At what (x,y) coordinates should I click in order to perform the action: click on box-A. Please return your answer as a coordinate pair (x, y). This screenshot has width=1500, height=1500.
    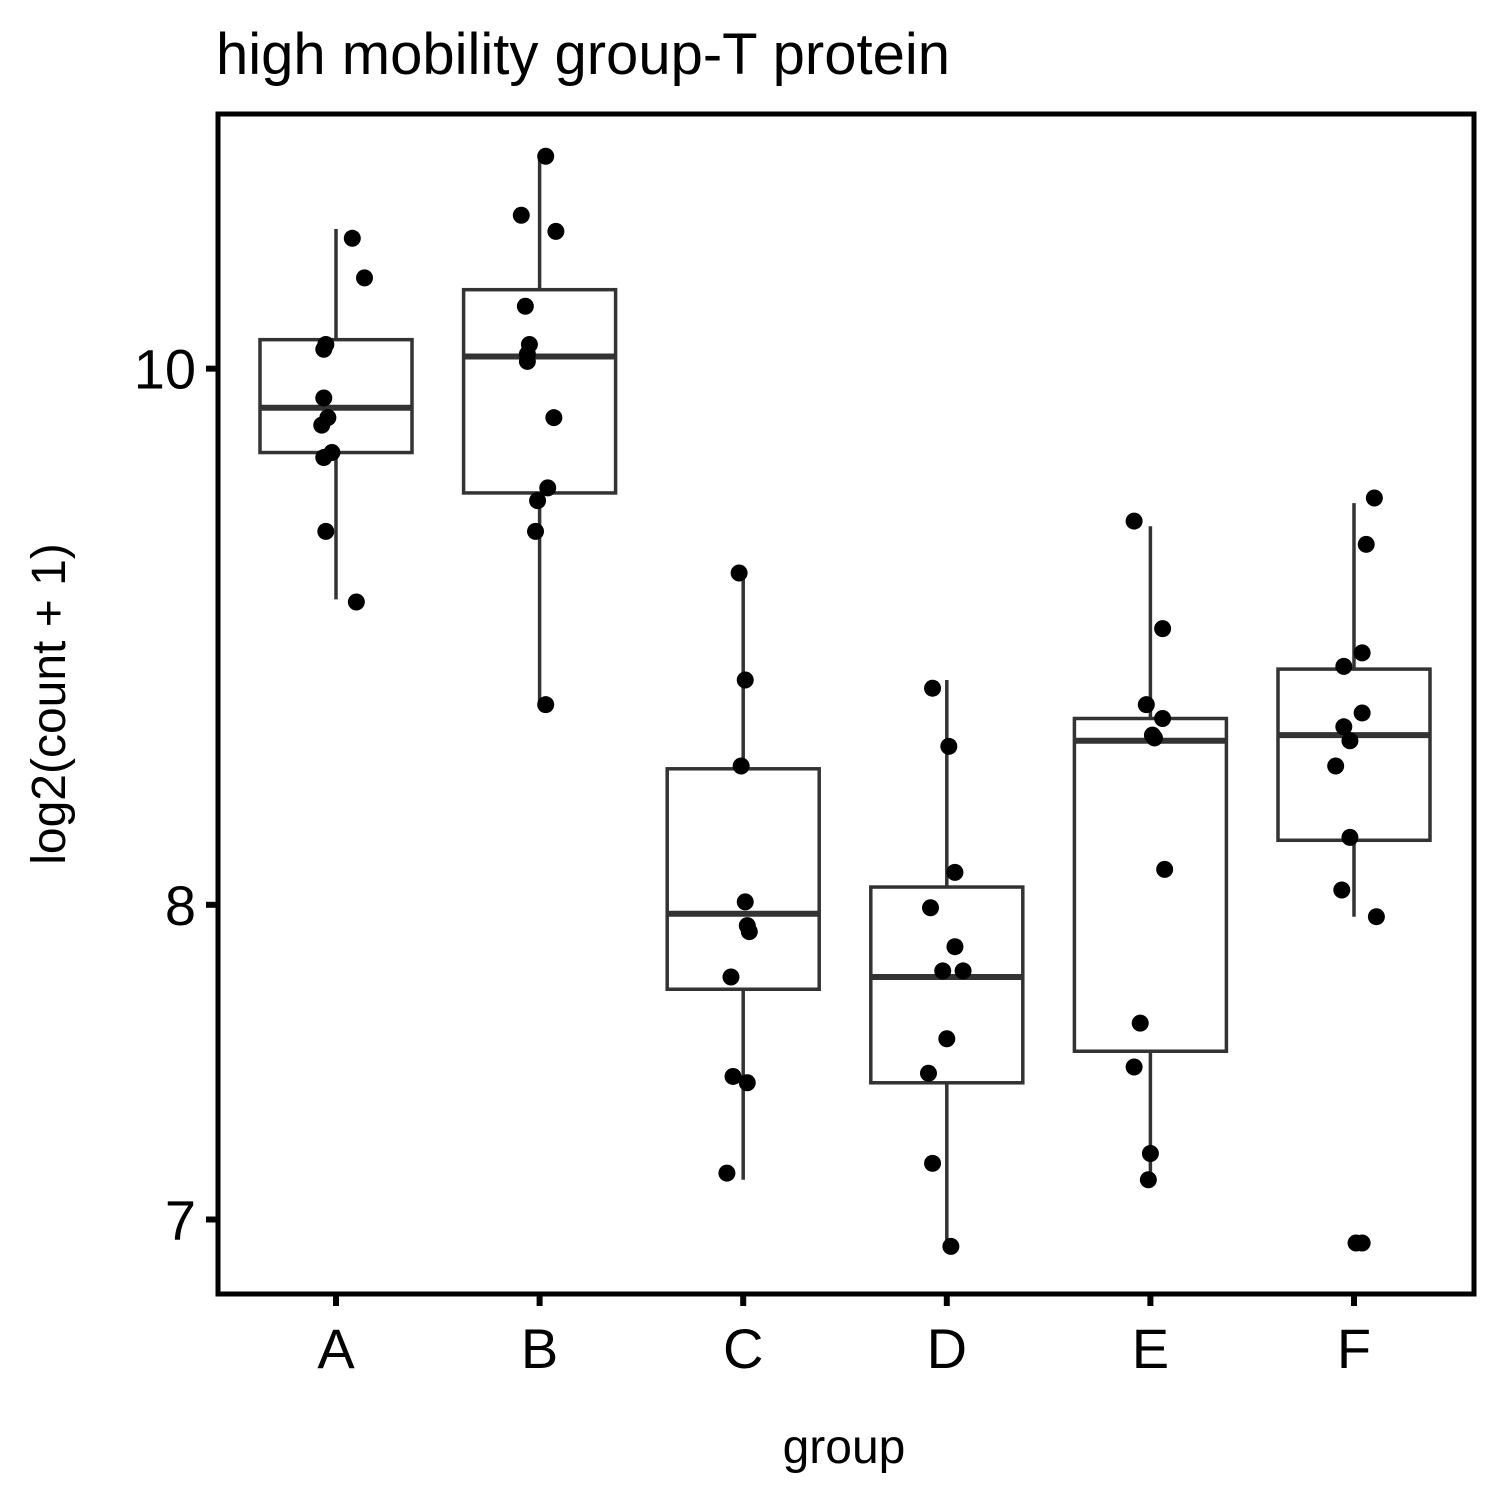
    Looking at the image, I should click on (336, 396).